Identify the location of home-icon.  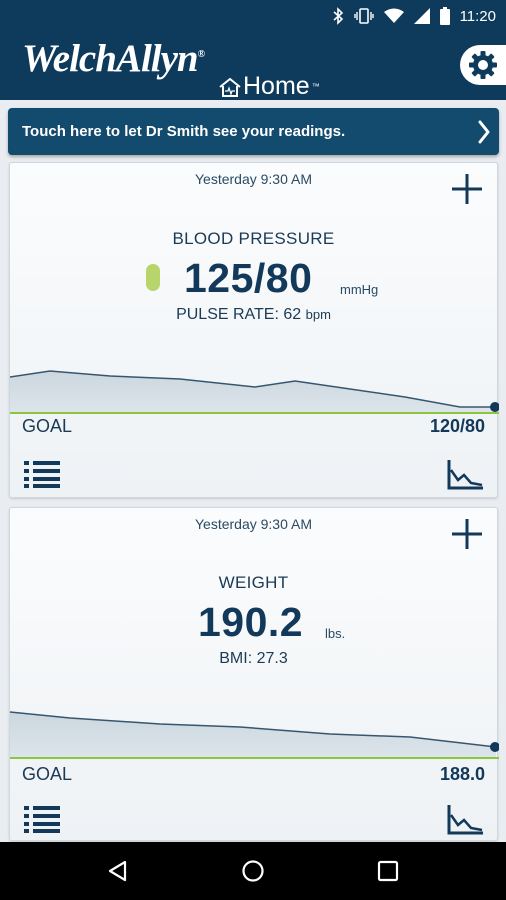
(253, 871).